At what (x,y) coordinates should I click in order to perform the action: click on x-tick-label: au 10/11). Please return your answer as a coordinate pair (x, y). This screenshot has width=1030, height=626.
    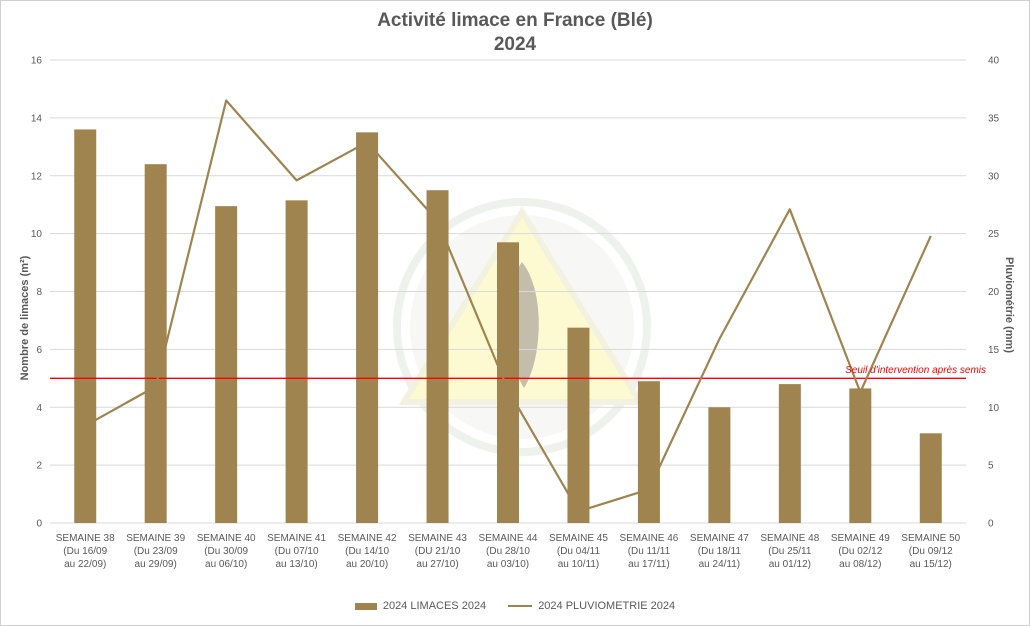
    Looking at the image, I should click on (579, 564).